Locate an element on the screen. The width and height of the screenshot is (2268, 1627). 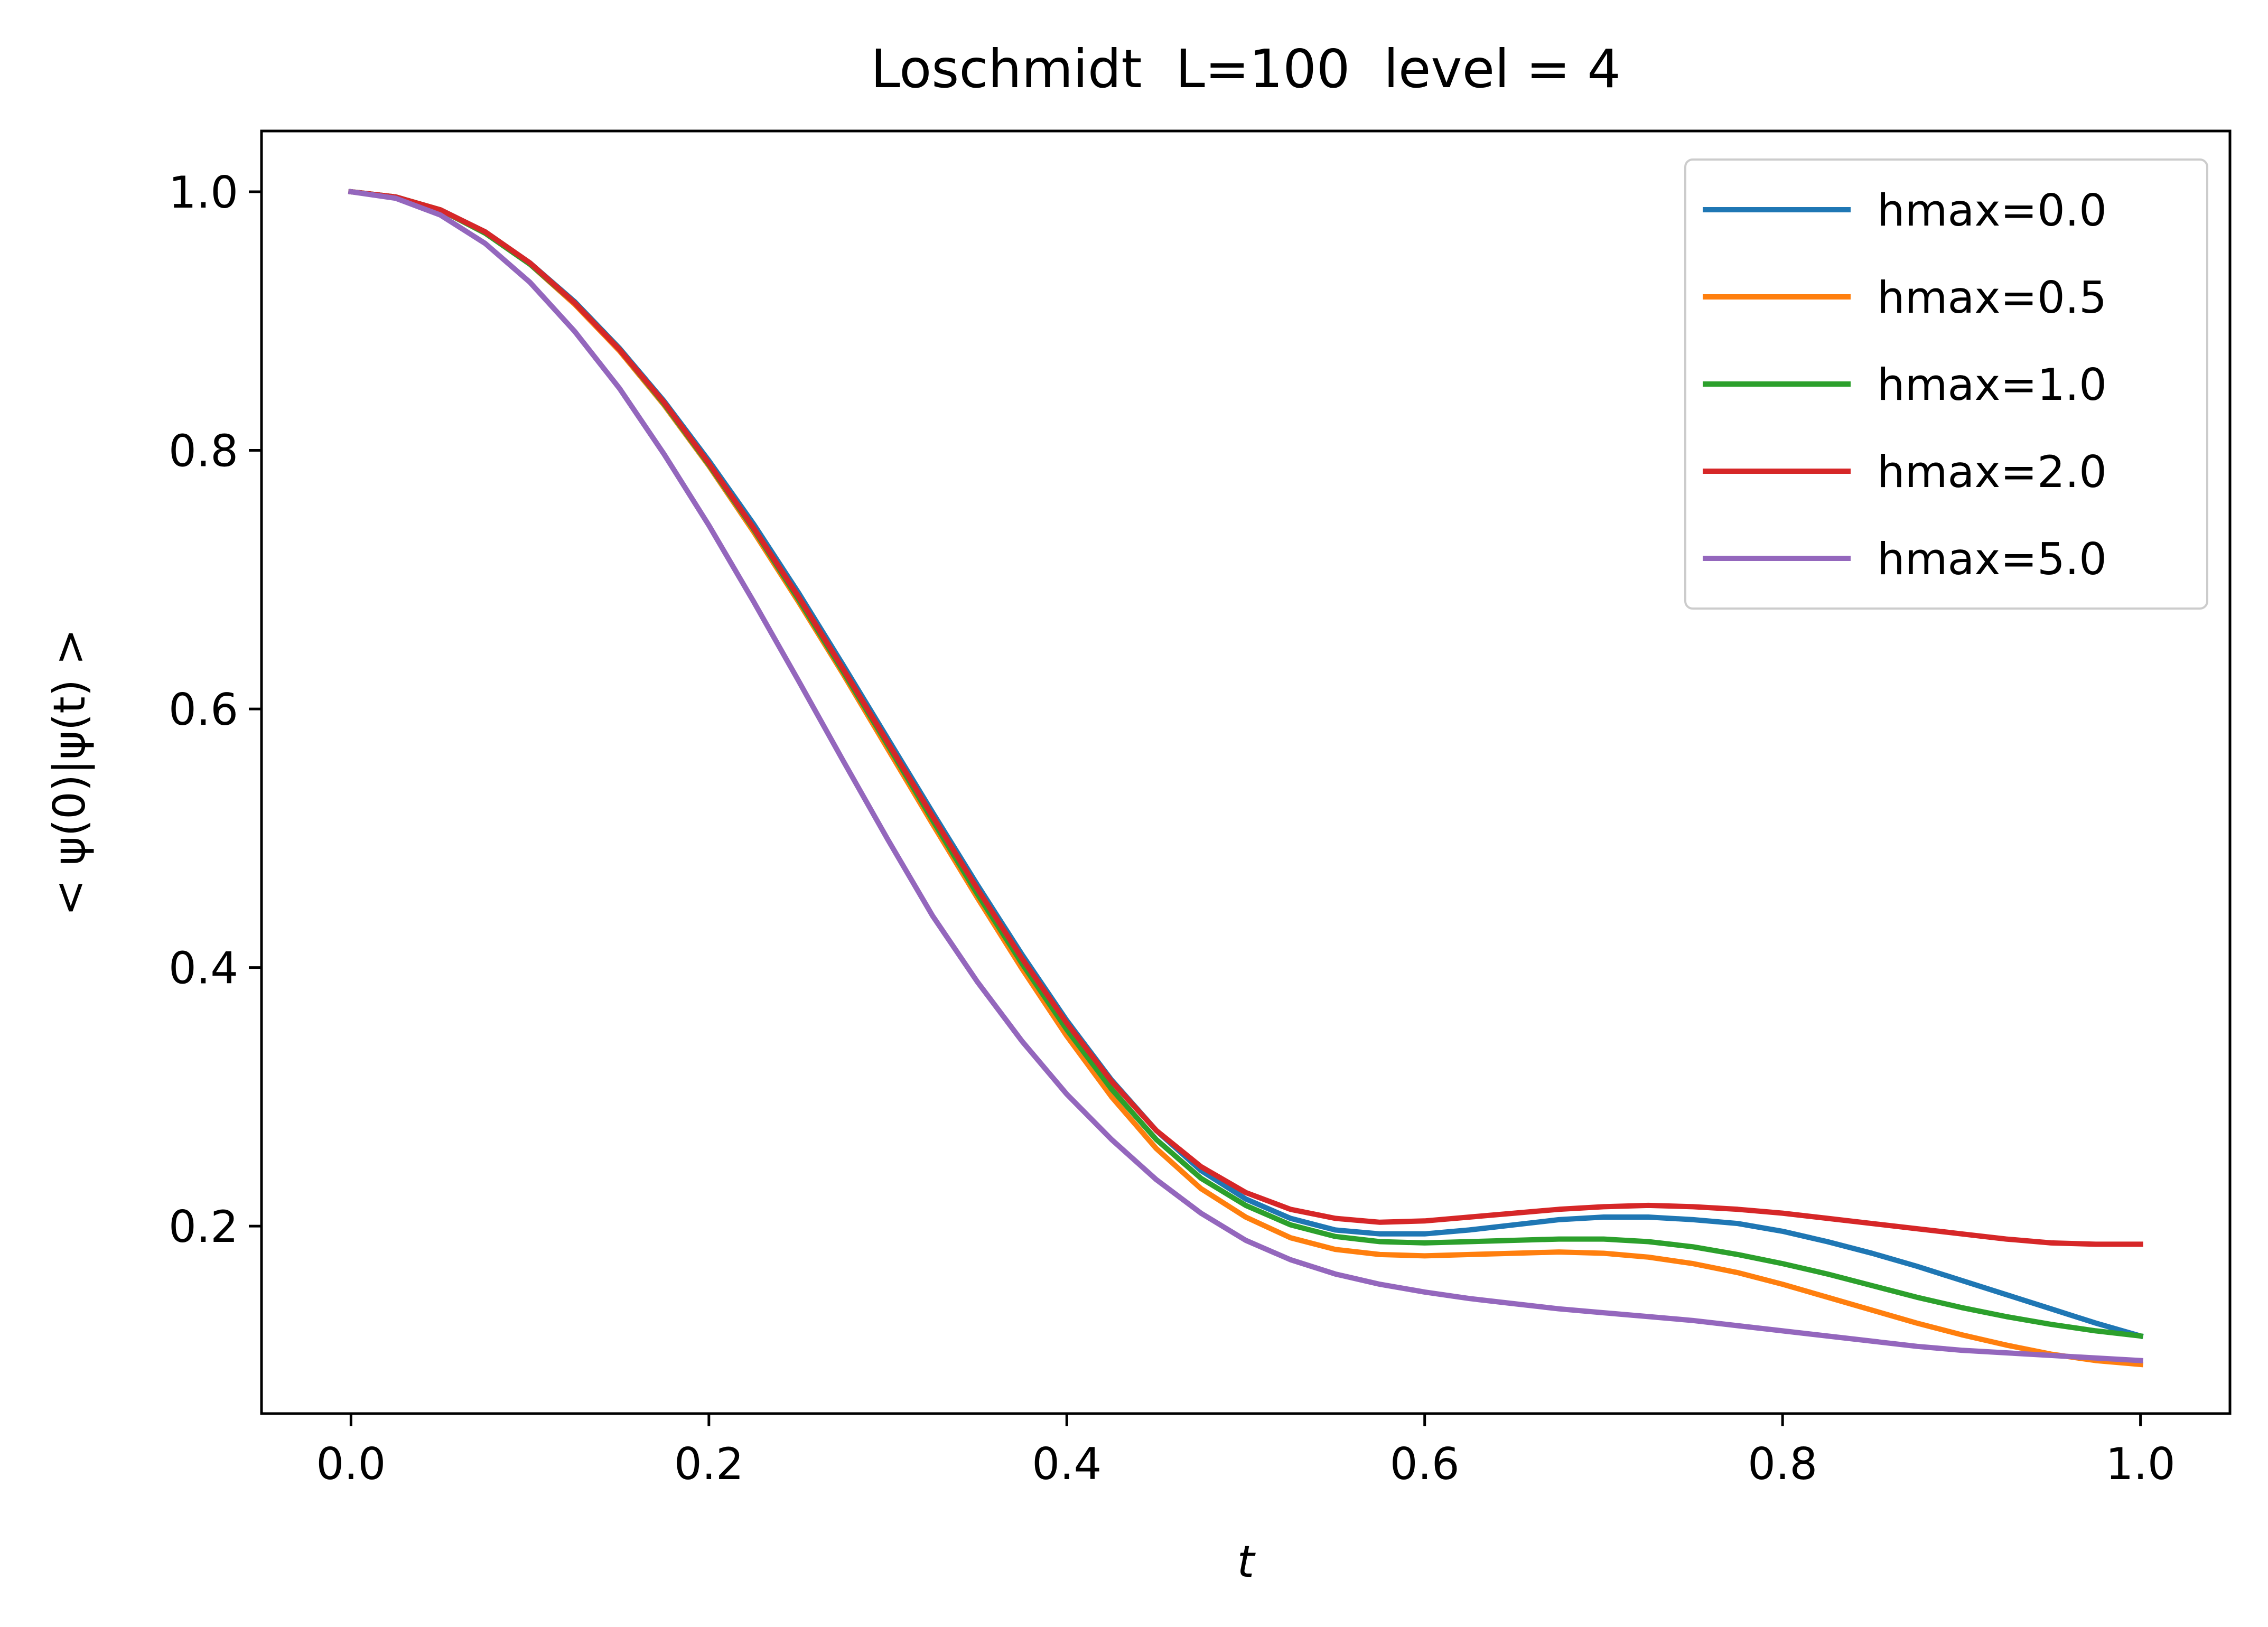
x-tick-label-3: 0.6 is located at coordinates (1425, 1464).